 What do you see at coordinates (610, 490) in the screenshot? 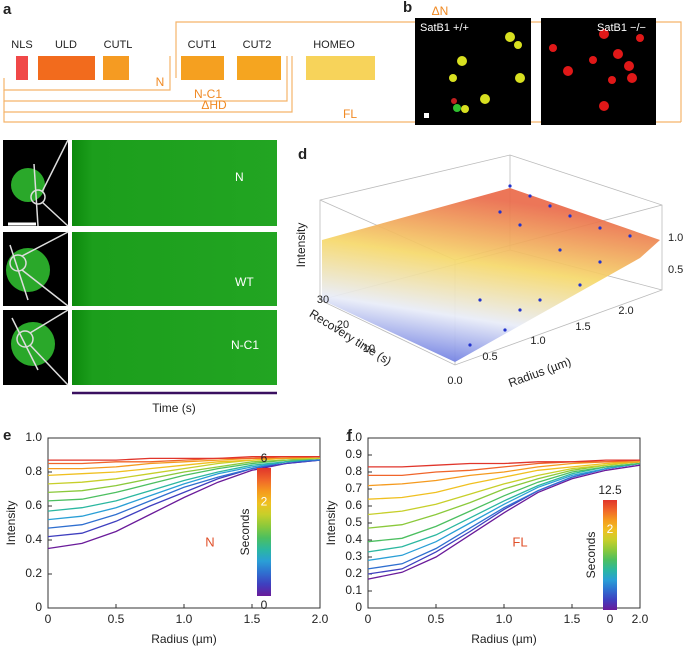
I see `colorbar-tick-label: 12.5` at bounding box center [610, 490].